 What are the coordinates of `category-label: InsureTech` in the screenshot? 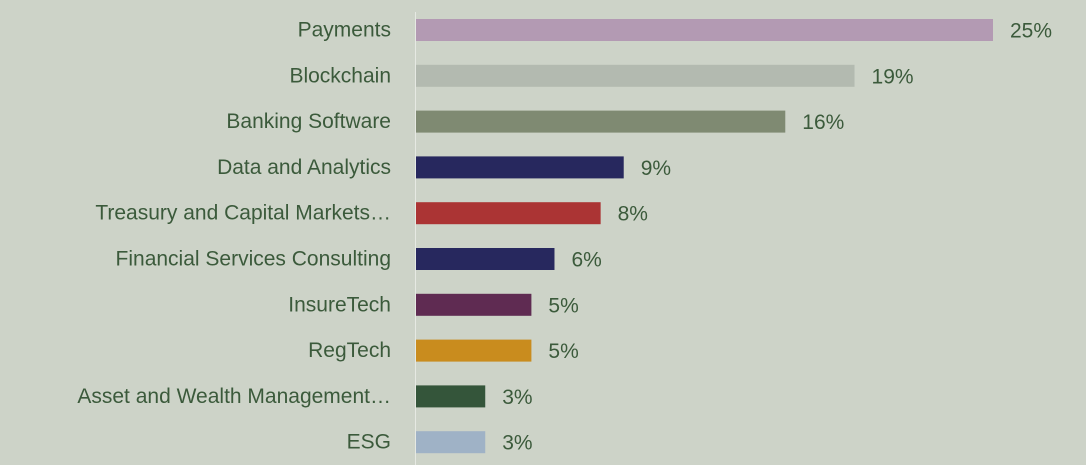 It's located at (339, 304).